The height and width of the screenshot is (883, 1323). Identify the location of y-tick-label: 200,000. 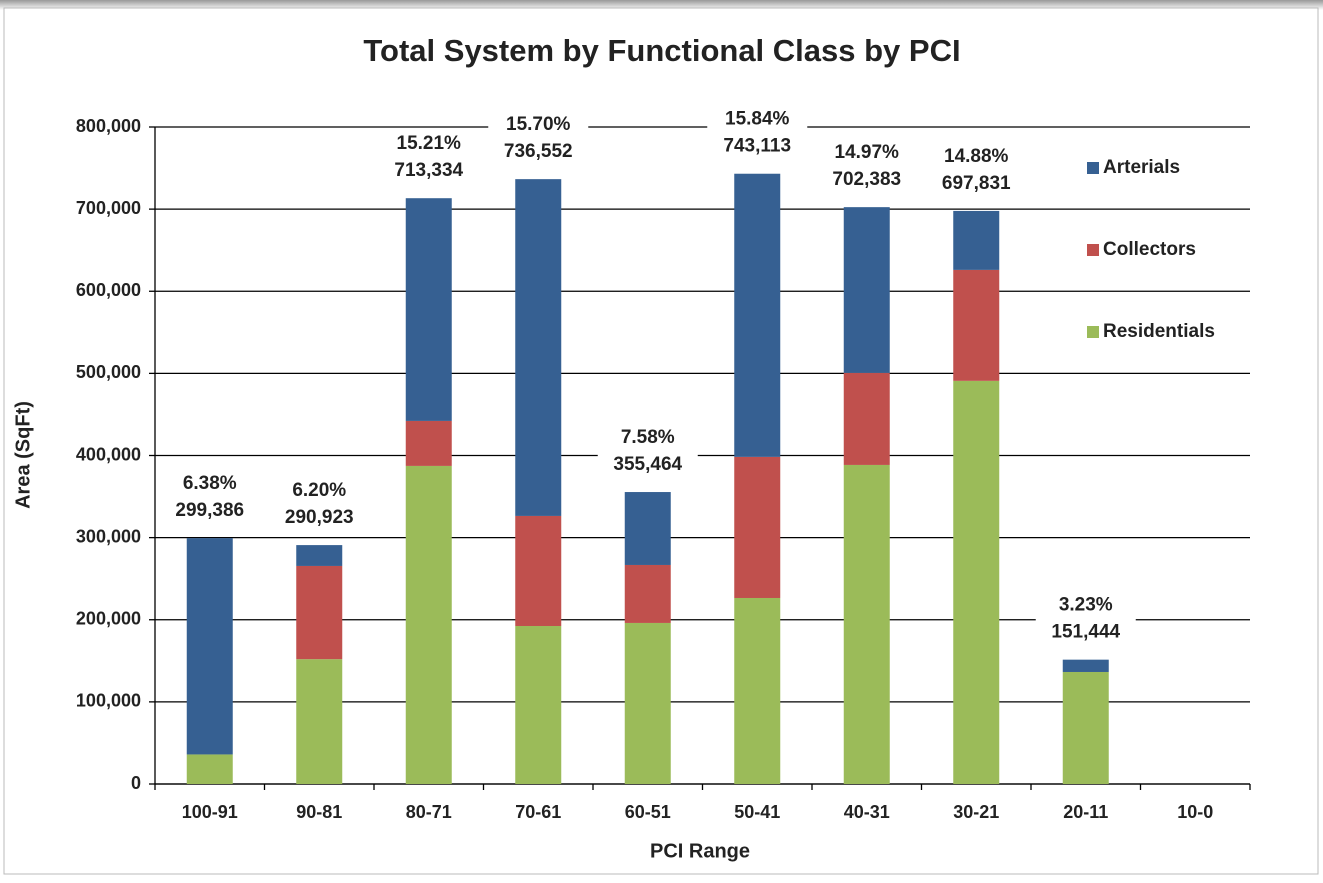
(108, 619).